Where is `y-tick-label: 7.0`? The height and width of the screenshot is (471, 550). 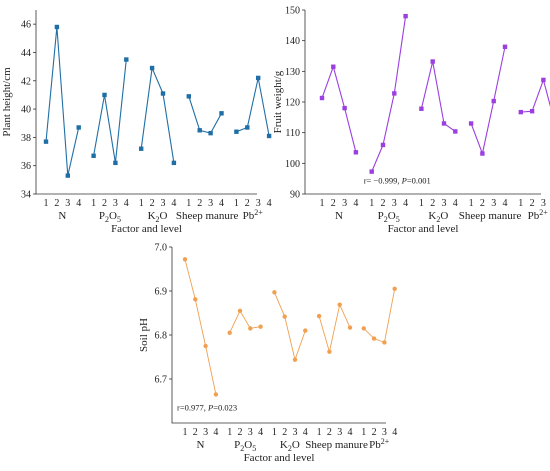 y-tick-label: 7.0 is located at coordinates (161, 248).